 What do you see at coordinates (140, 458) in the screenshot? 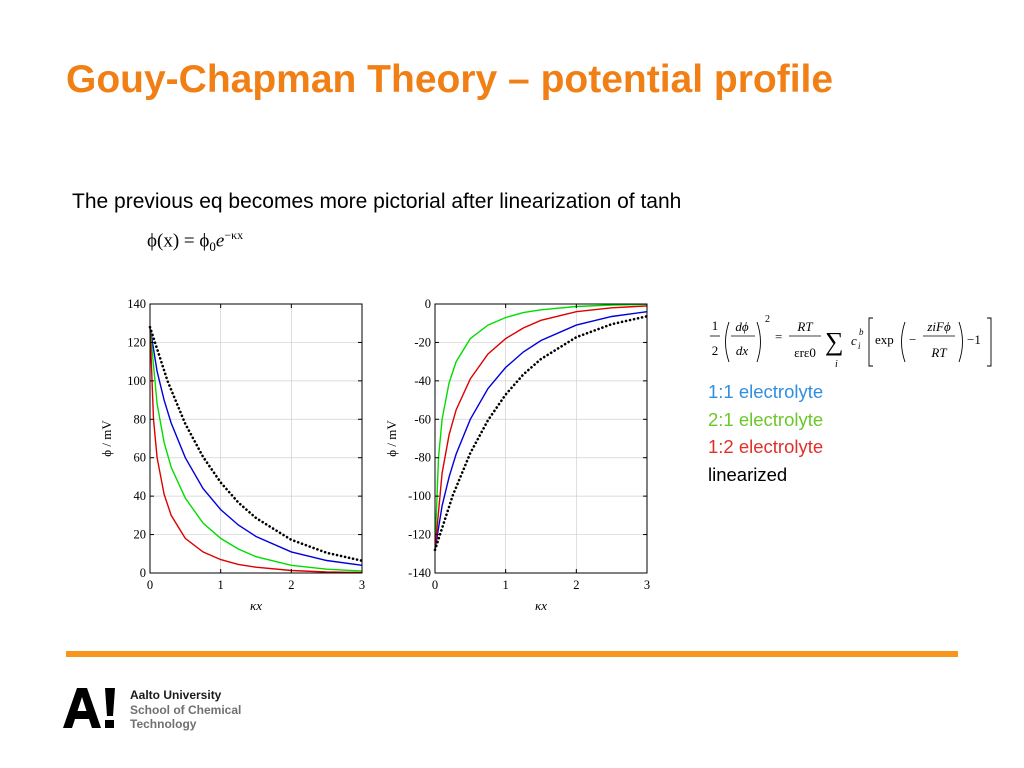
I see `y-tick-label: 60` at bounding box center [140, 458].